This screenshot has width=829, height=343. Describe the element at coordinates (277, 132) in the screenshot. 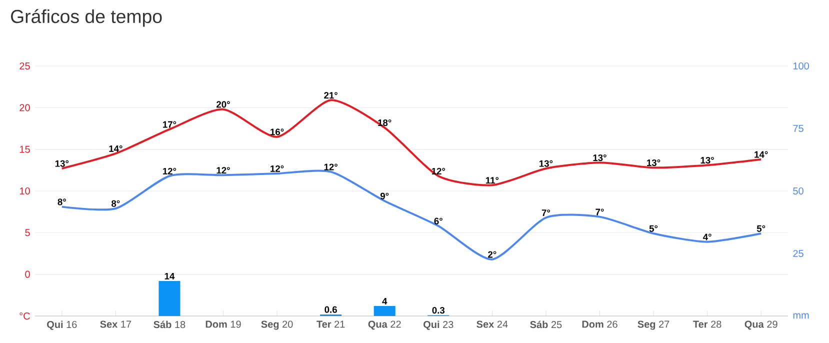

I see `data-label: 16°` at that location.